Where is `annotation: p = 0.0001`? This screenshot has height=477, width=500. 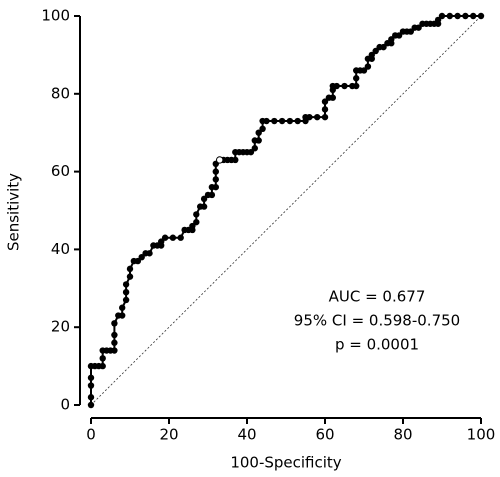
annotation: p = 0.0001 is located at coordinates (377, 345).